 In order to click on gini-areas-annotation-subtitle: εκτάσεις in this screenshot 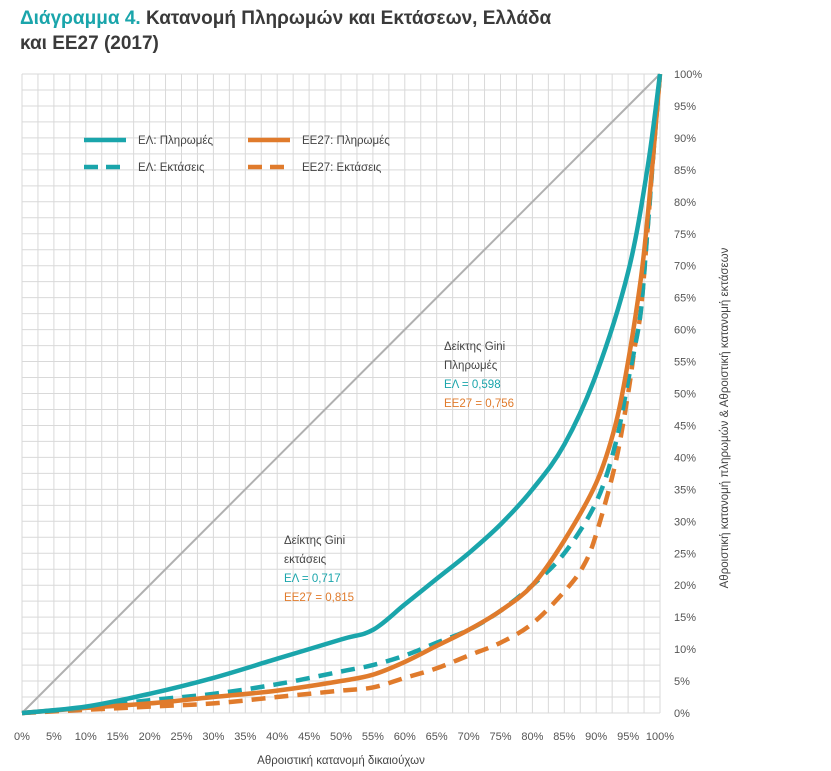, I will do `click(305, 560)`.